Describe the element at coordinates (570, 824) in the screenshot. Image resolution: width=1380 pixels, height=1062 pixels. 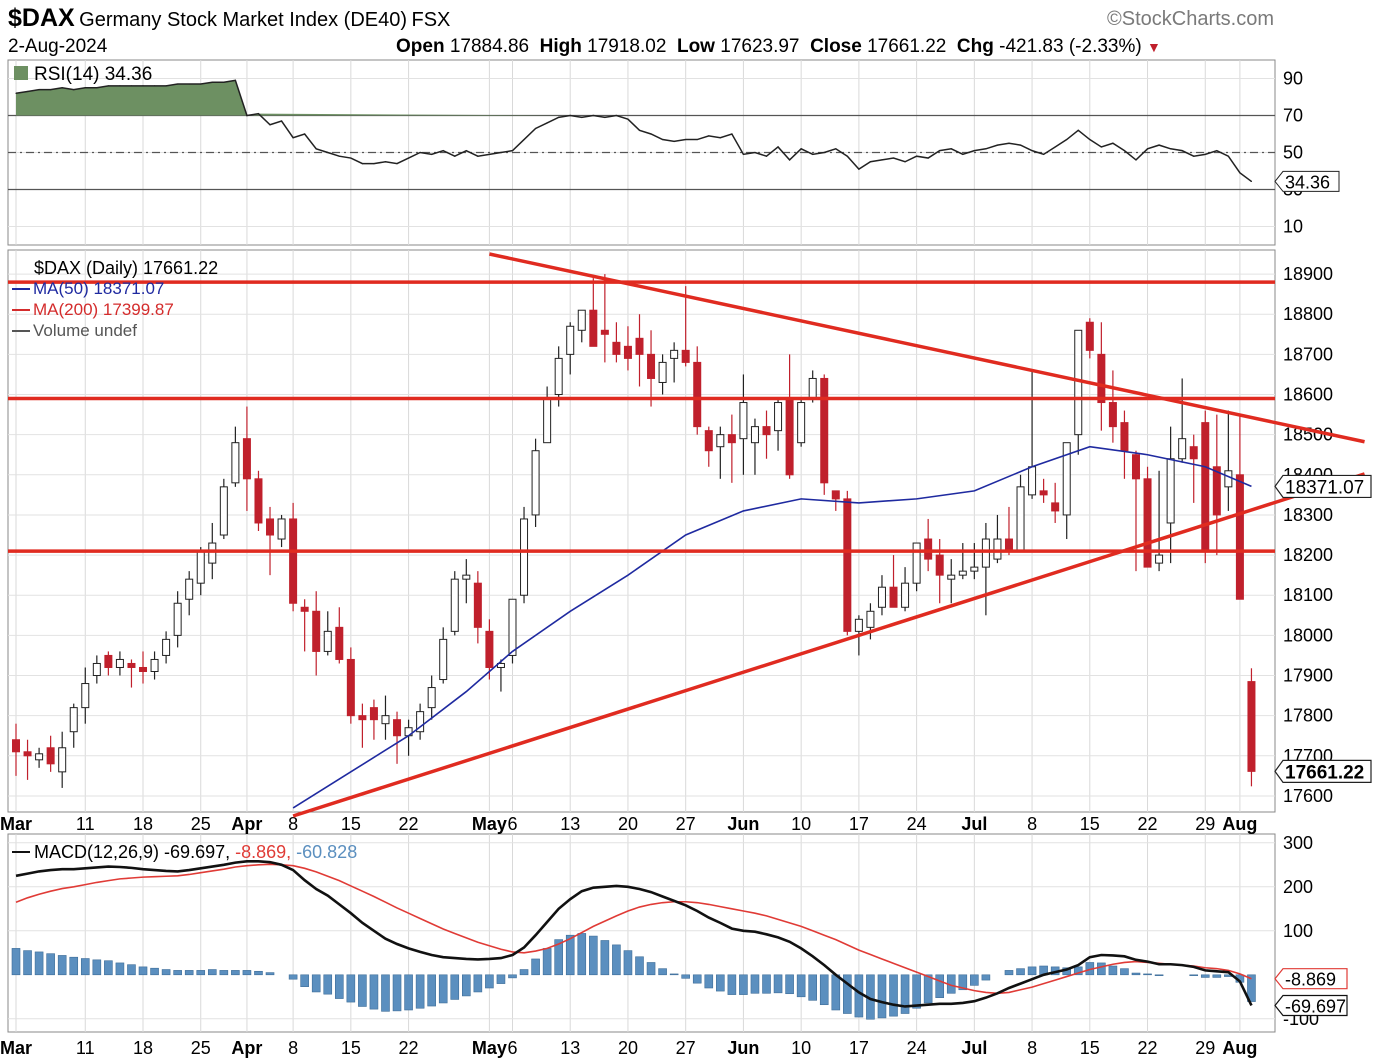
I see `x-tick-label: 13` at that location.